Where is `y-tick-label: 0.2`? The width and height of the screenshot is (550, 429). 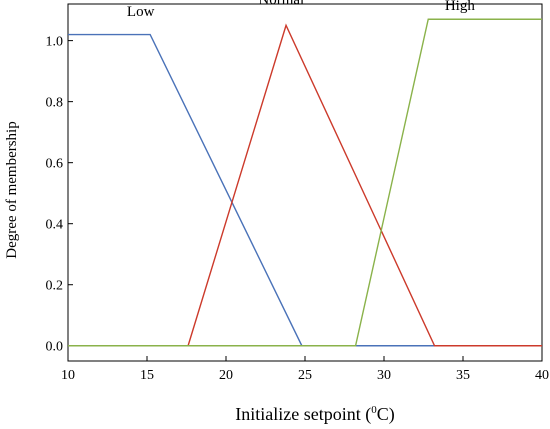
y-tick-label: 0.2 is located at coordinates (55, 286).